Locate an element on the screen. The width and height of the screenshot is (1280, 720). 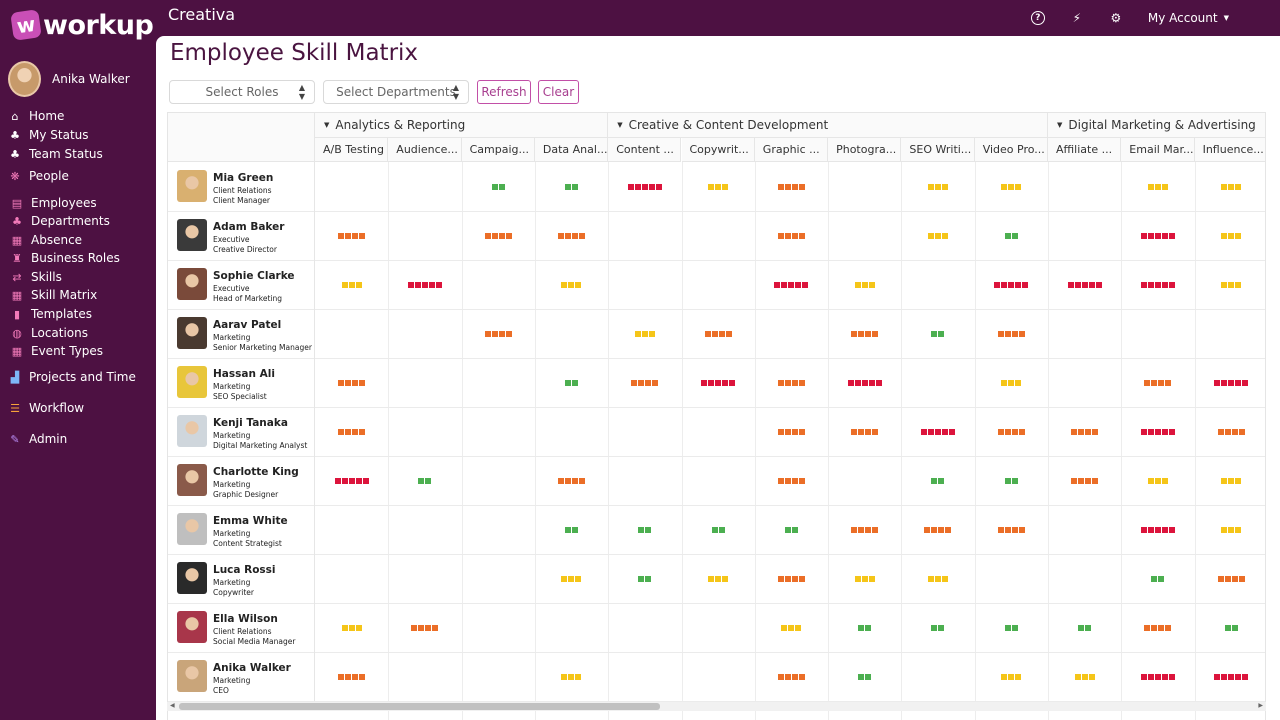
employee-name: Kenji Tanaka is located at coordinates (250, 423).